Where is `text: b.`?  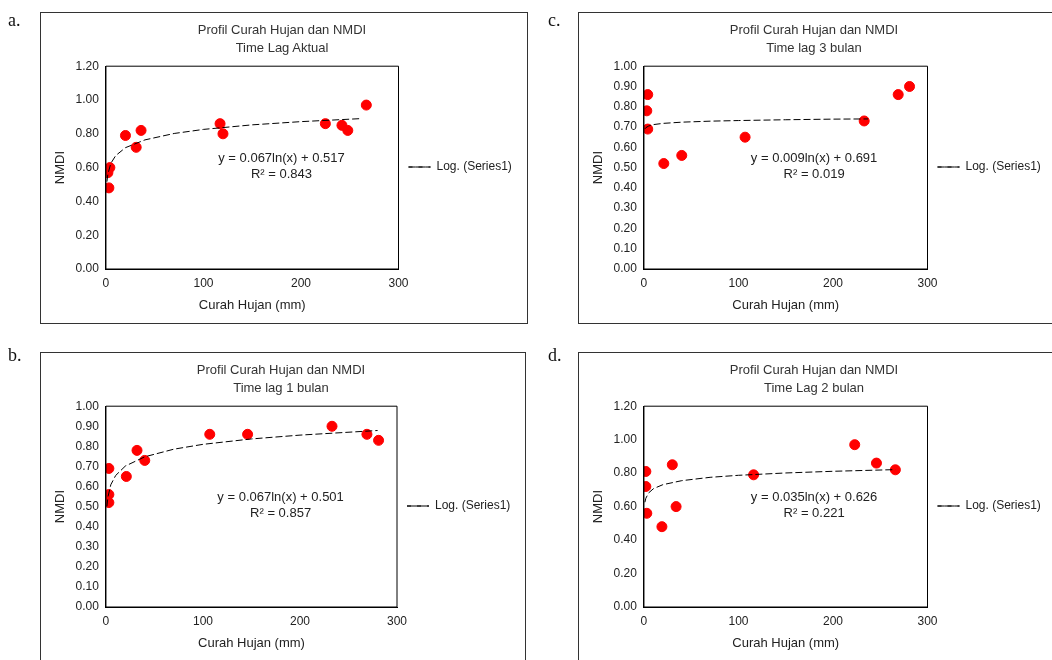
text: b. is located at coordinates (15, 355).